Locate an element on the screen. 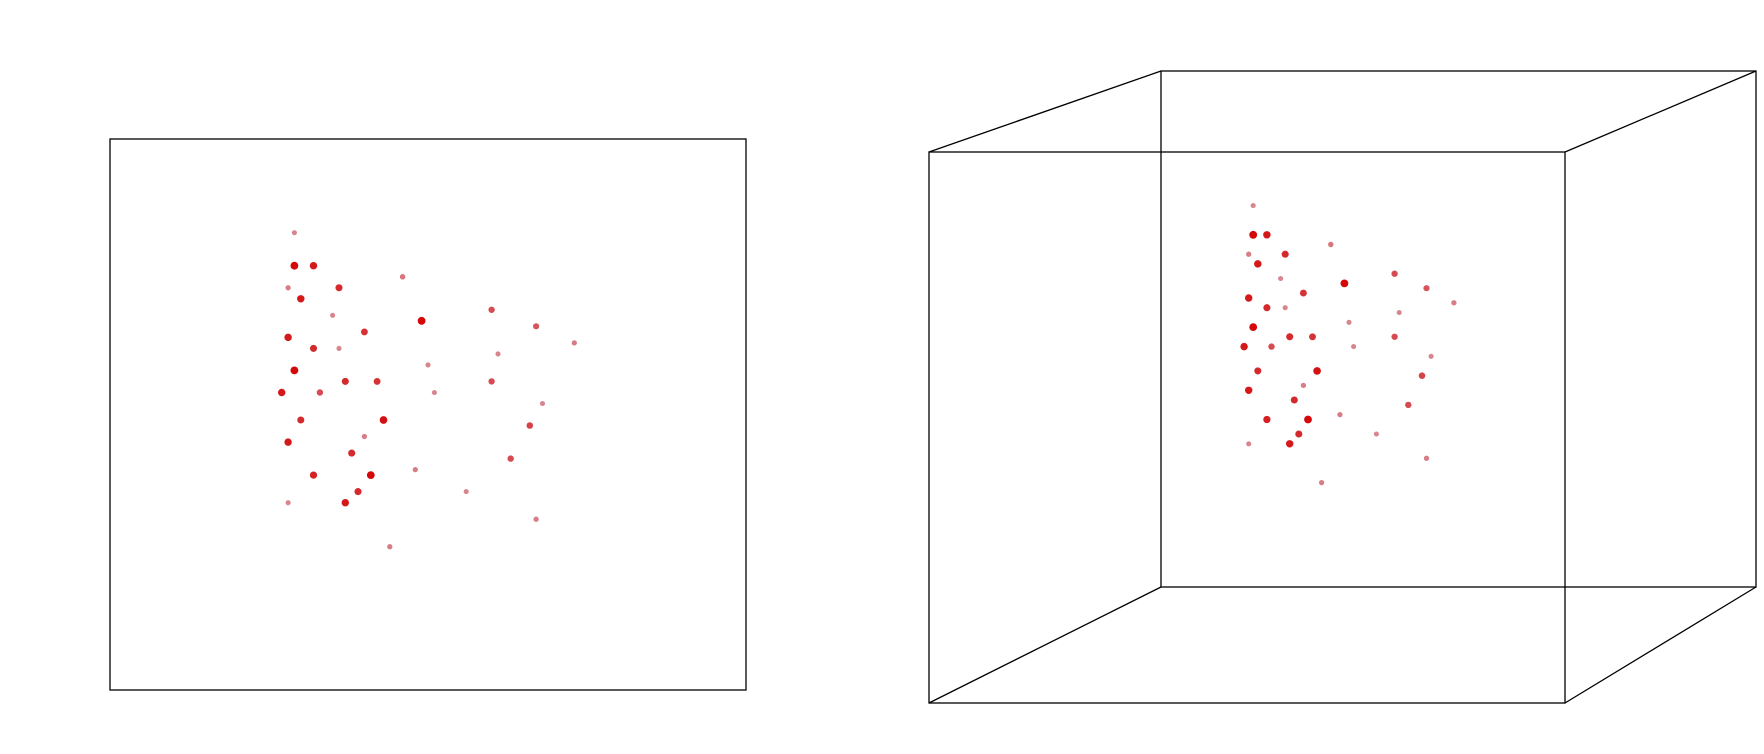 This screenshot has width=1764, height=754. scatter-points-2d is located at coordinates (427, 390).